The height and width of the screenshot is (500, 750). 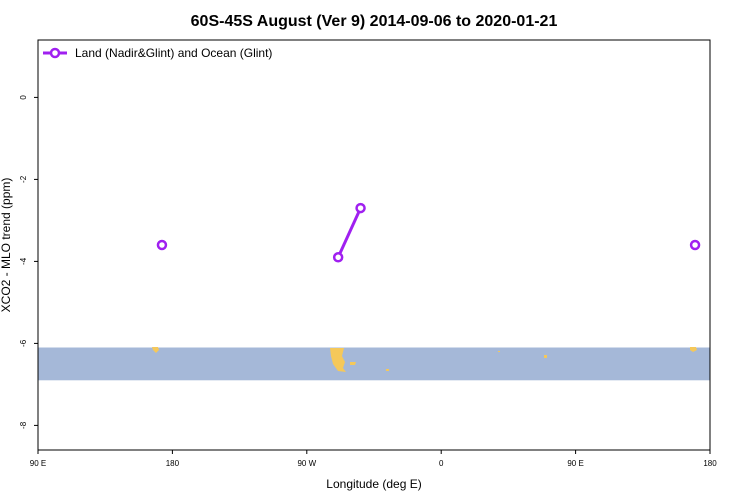 I want to click on y-axis-label: XCO2 - MLO trend (ppm), so click(x=6, y=245).